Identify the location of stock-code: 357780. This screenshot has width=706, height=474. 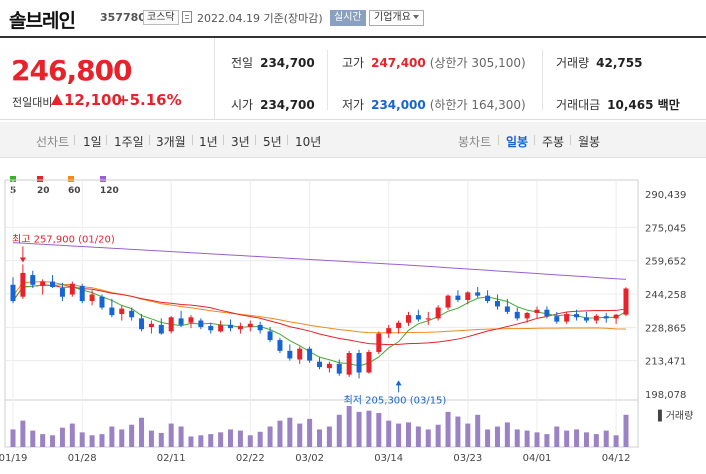
(123, 17).